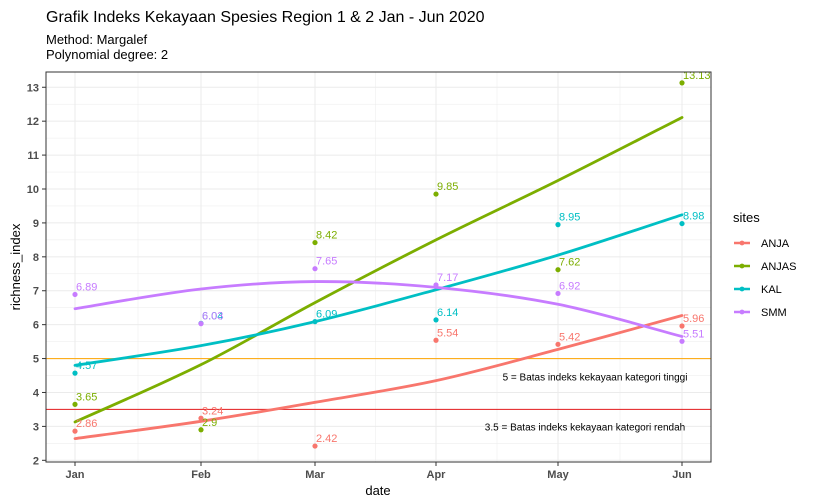 The width and height of the screenshot is (816, 504). Describe the element at coordinates (15, 266) in the screenshot. I see `y-axis-title: richness_index` at that location.